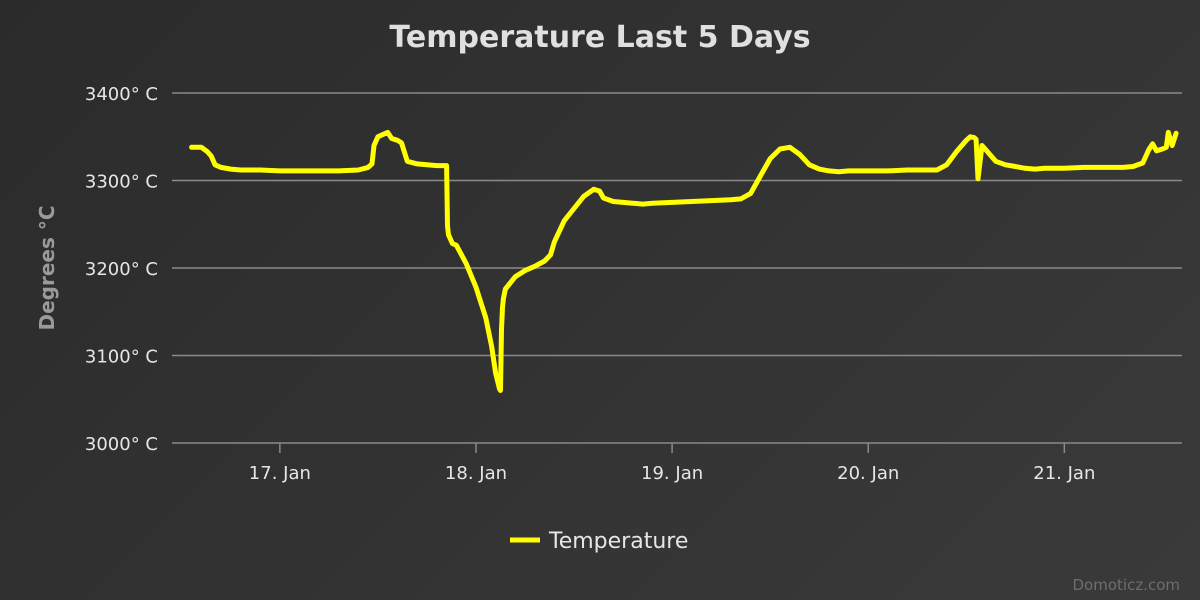 The height and width of the screenshot is (600, 1200). I want to click on x-tick-label: 21. Jan, so click(1064, 473).